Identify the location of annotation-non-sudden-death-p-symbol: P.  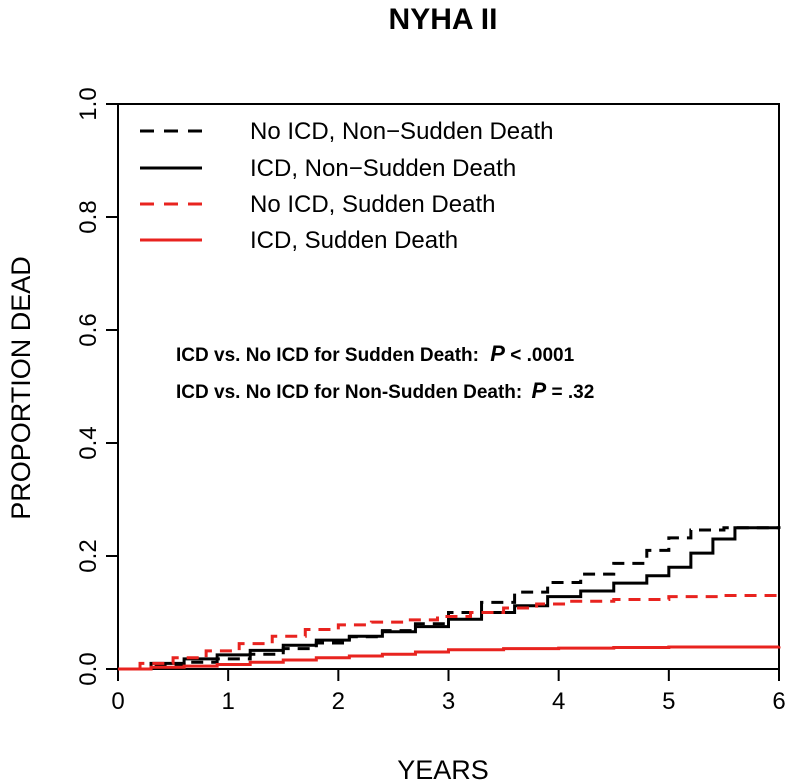
(539, 390).